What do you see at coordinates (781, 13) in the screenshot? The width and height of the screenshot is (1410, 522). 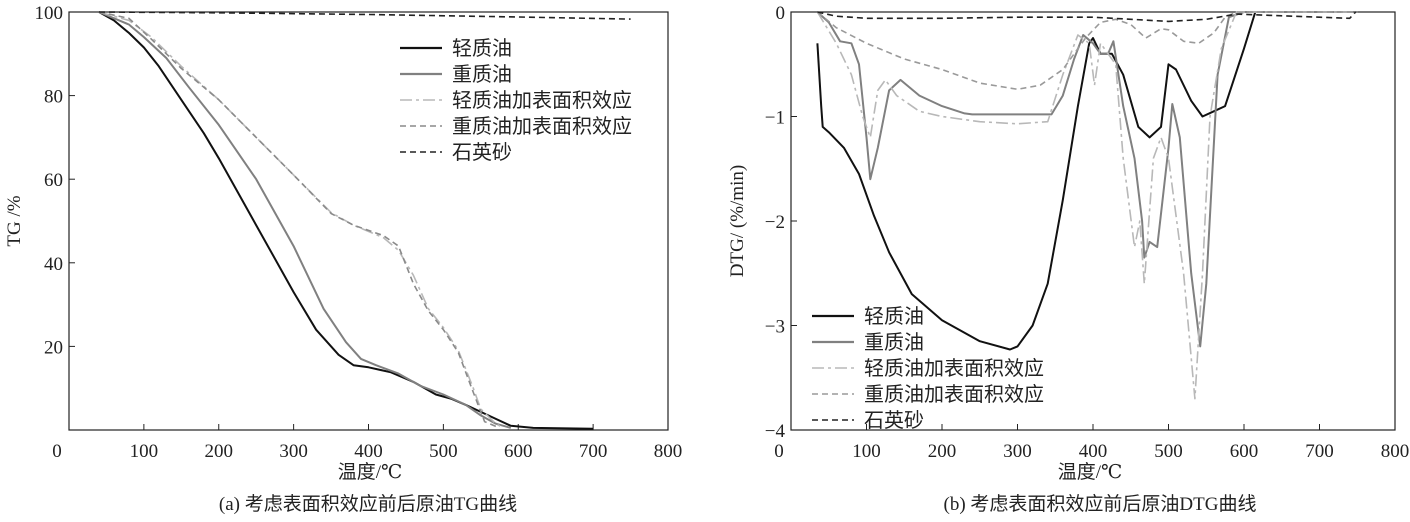 I see `y-tick-label: 0` at bounding box center [781, 13].